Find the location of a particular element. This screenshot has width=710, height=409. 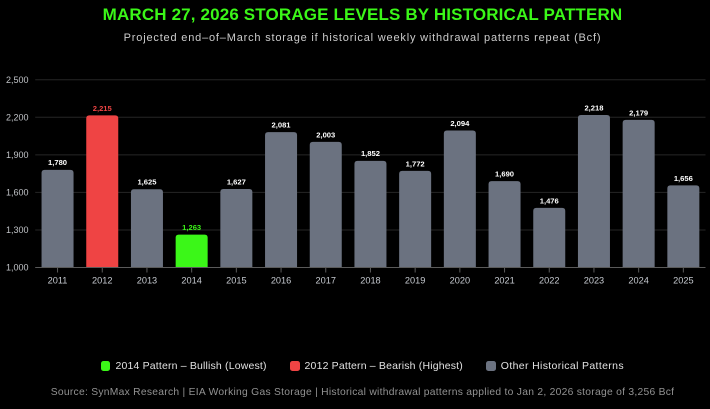

svg-text: 1,780 is located at coordinates (57, 162).